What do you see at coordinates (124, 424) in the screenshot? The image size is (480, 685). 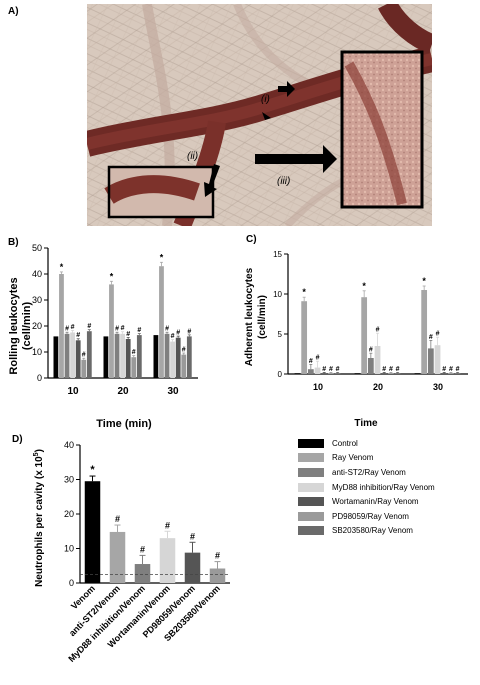 I see `chart-b-xlabel: Time (min)` at bounding box center [124, 424].